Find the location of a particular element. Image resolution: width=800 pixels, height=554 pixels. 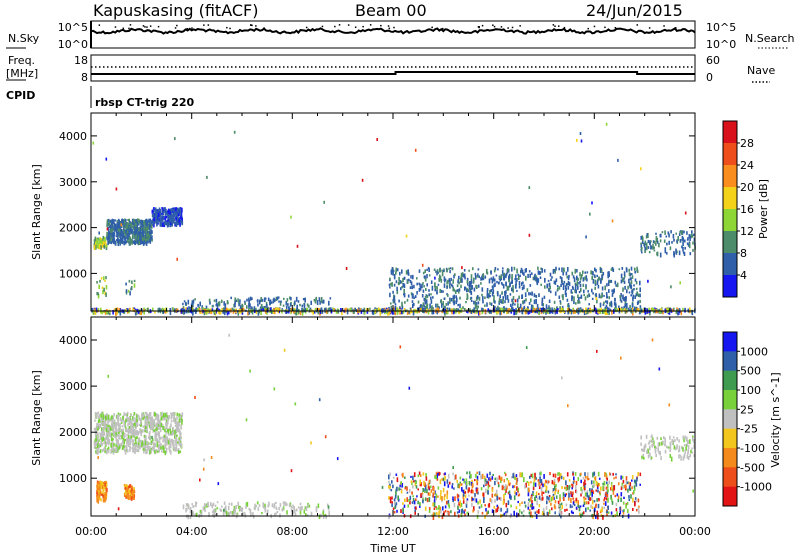

nsearch-label: N.Search is located at coordinates (770, 38).